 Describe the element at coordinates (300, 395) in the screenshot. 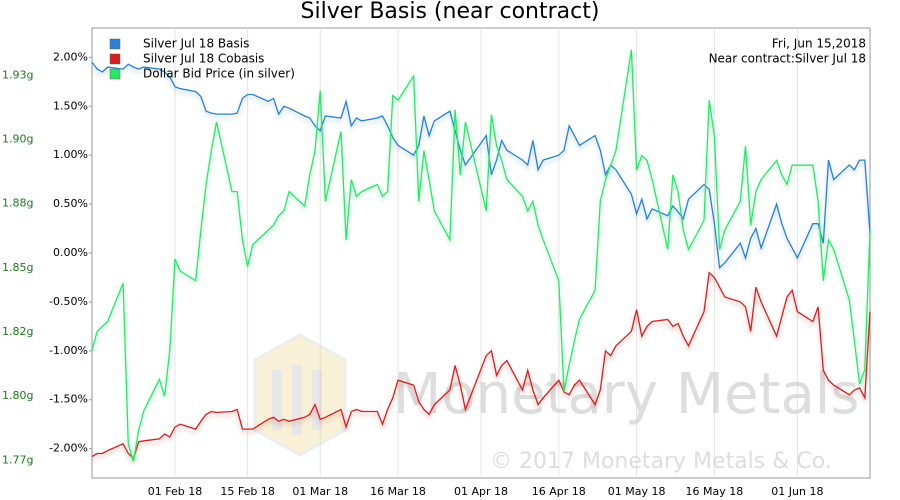

I see `watermark-logo` at that location.